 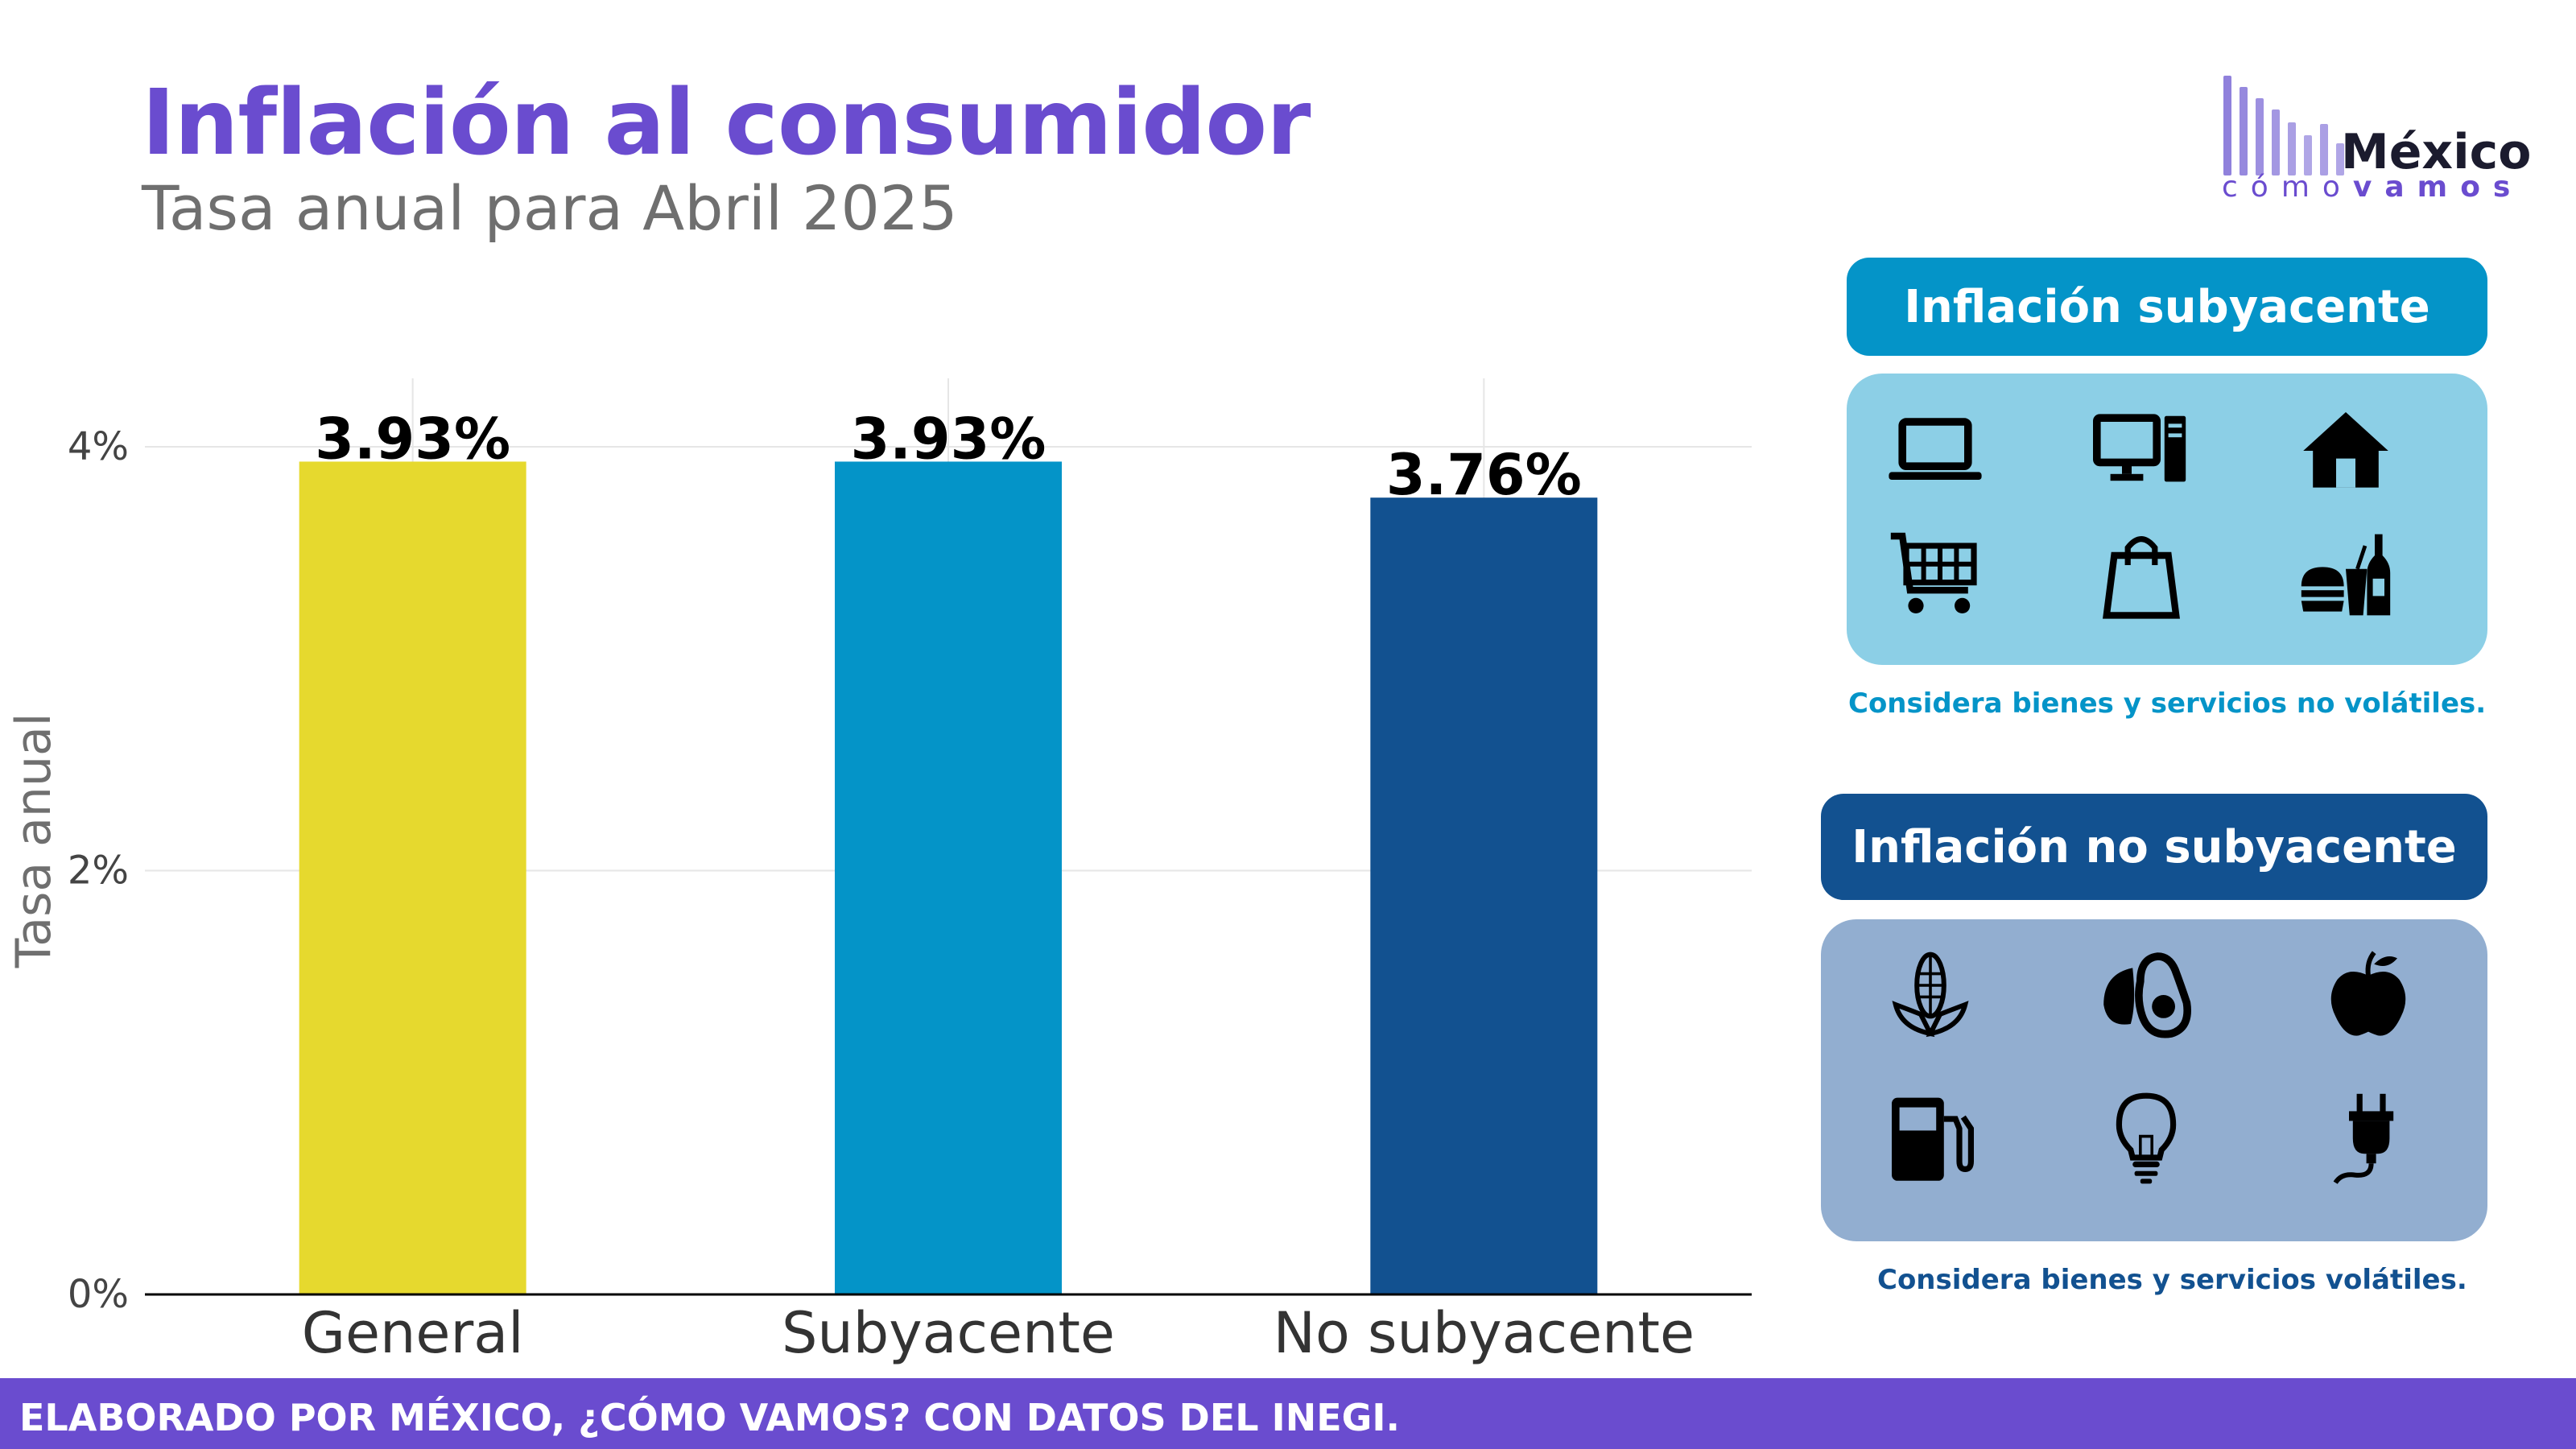 What do you see at coordinates (1935, 574) in the screenshot?
I see `shopping-cart-icon` at bounding box center [1935, 574].